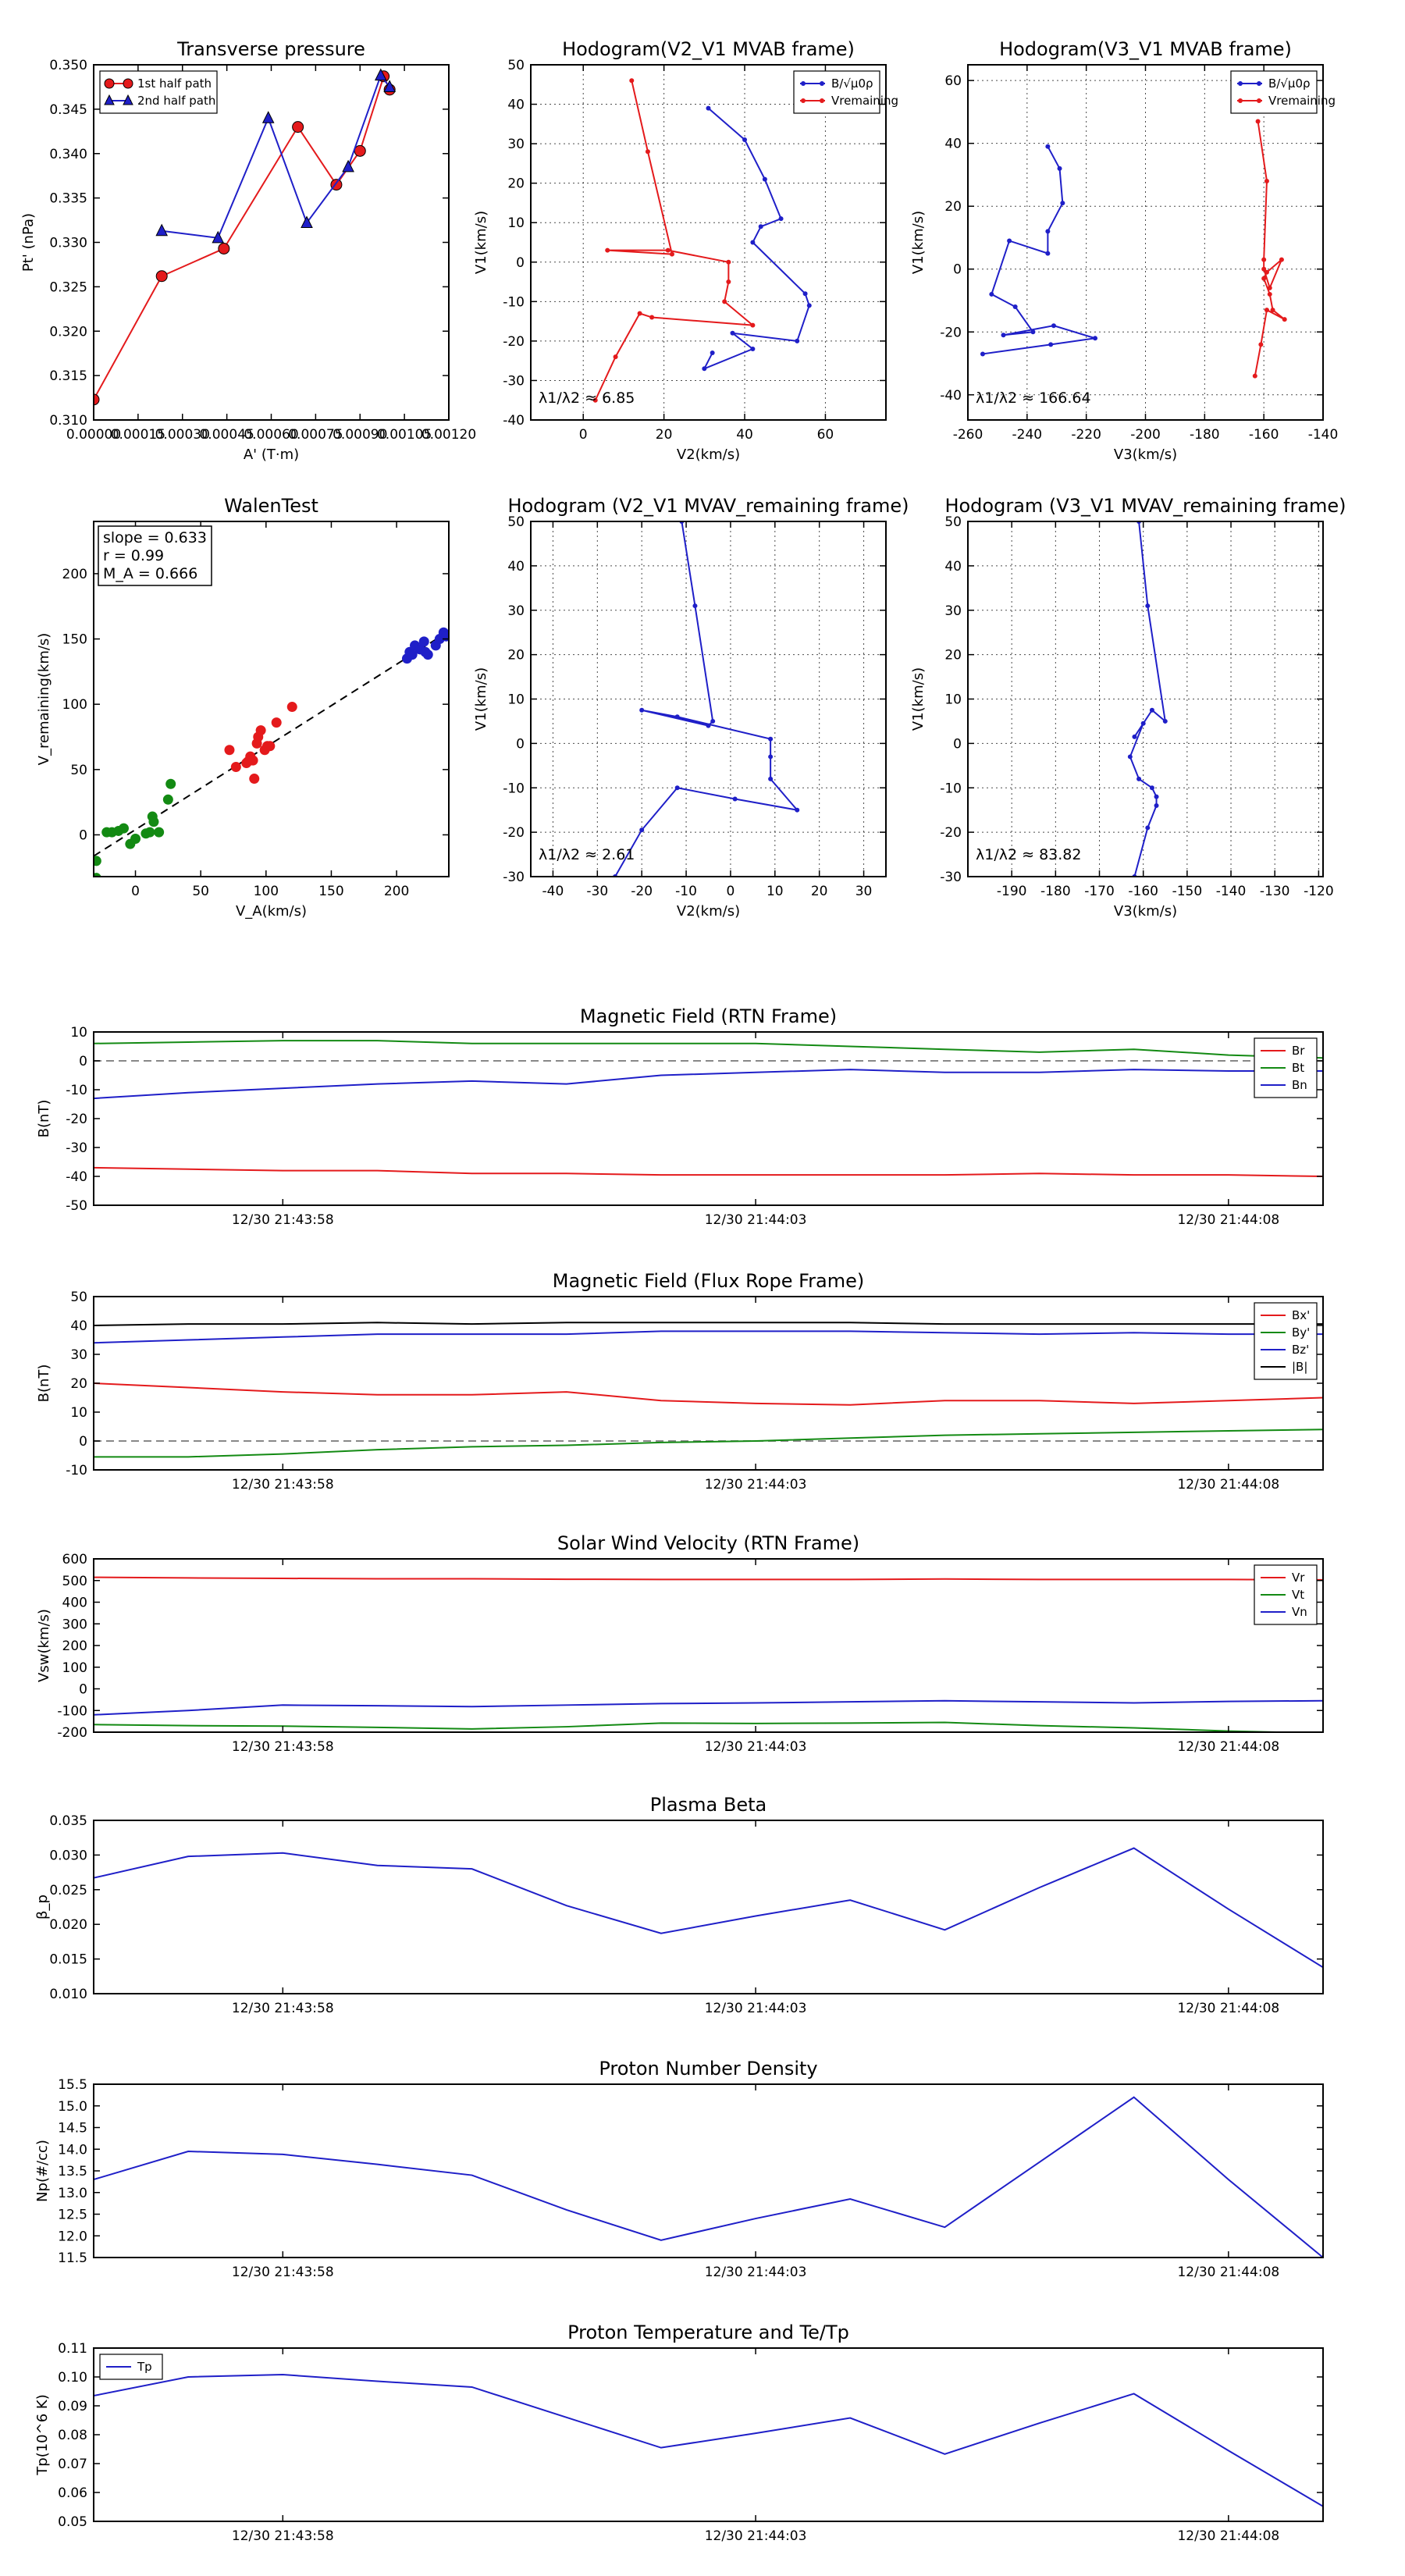  I want to click on series-By', so click(709, 1443).